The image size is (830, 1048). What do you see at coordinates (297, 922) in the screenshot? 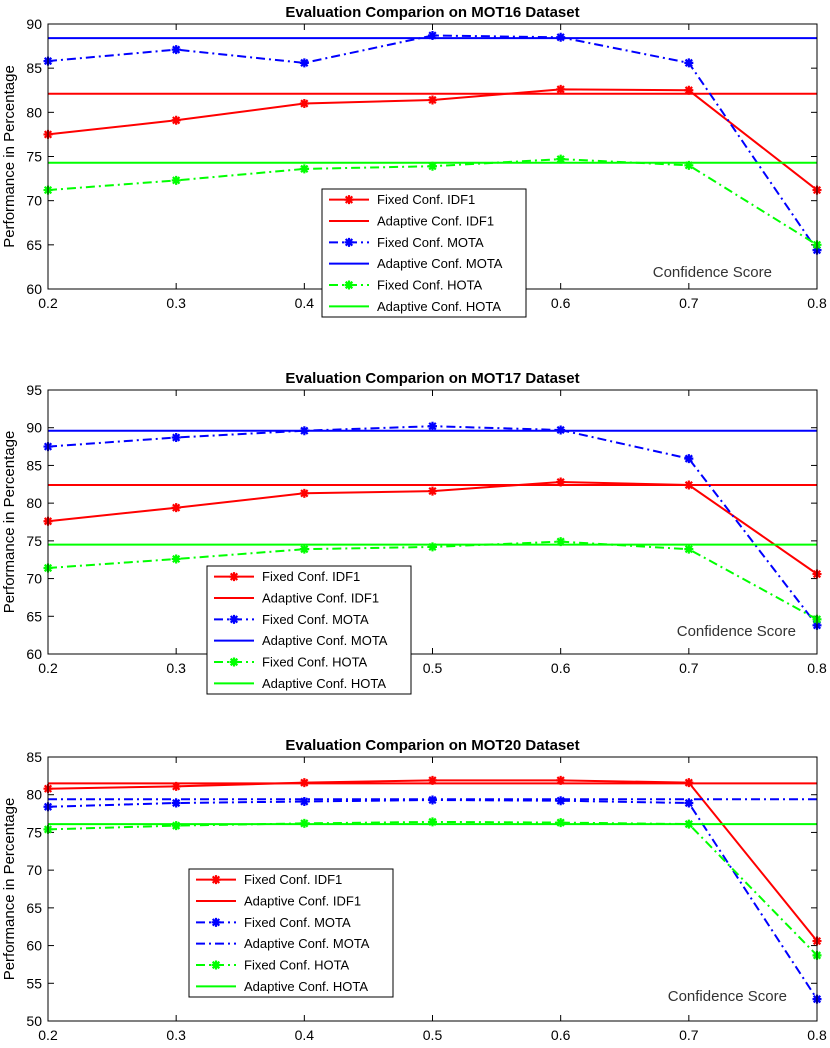
I see `legend-label: Fixed Conf. MOTA` at bounding box center [297, 922].